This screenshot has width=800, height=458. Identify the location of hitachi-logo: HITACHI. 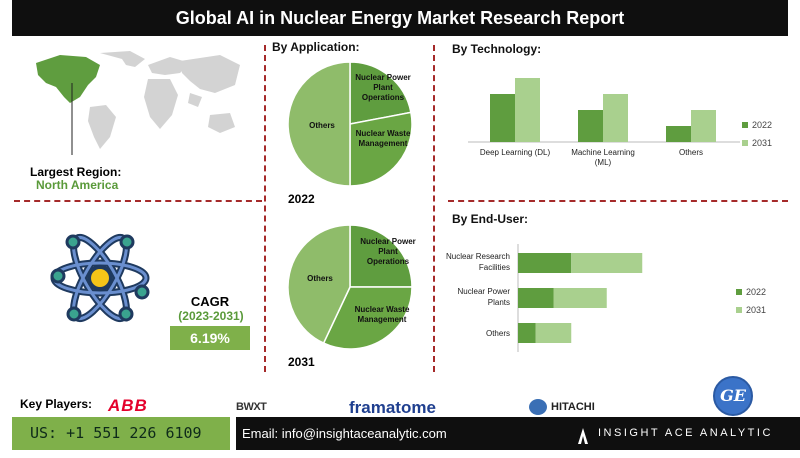
(573, 407).